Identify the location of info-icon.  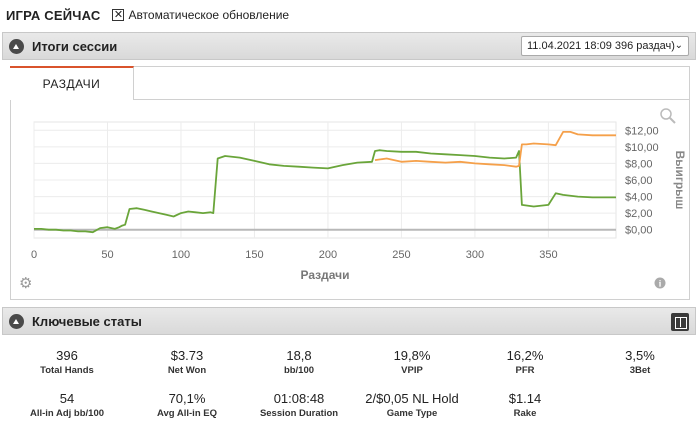
(660, 283).